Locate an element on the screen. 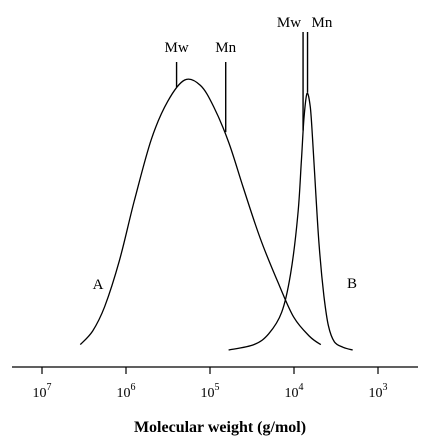 The height and width of the screenshot is (443, 432). x-tick-label-7: 10⁷ is located at coordinates (42, 391).